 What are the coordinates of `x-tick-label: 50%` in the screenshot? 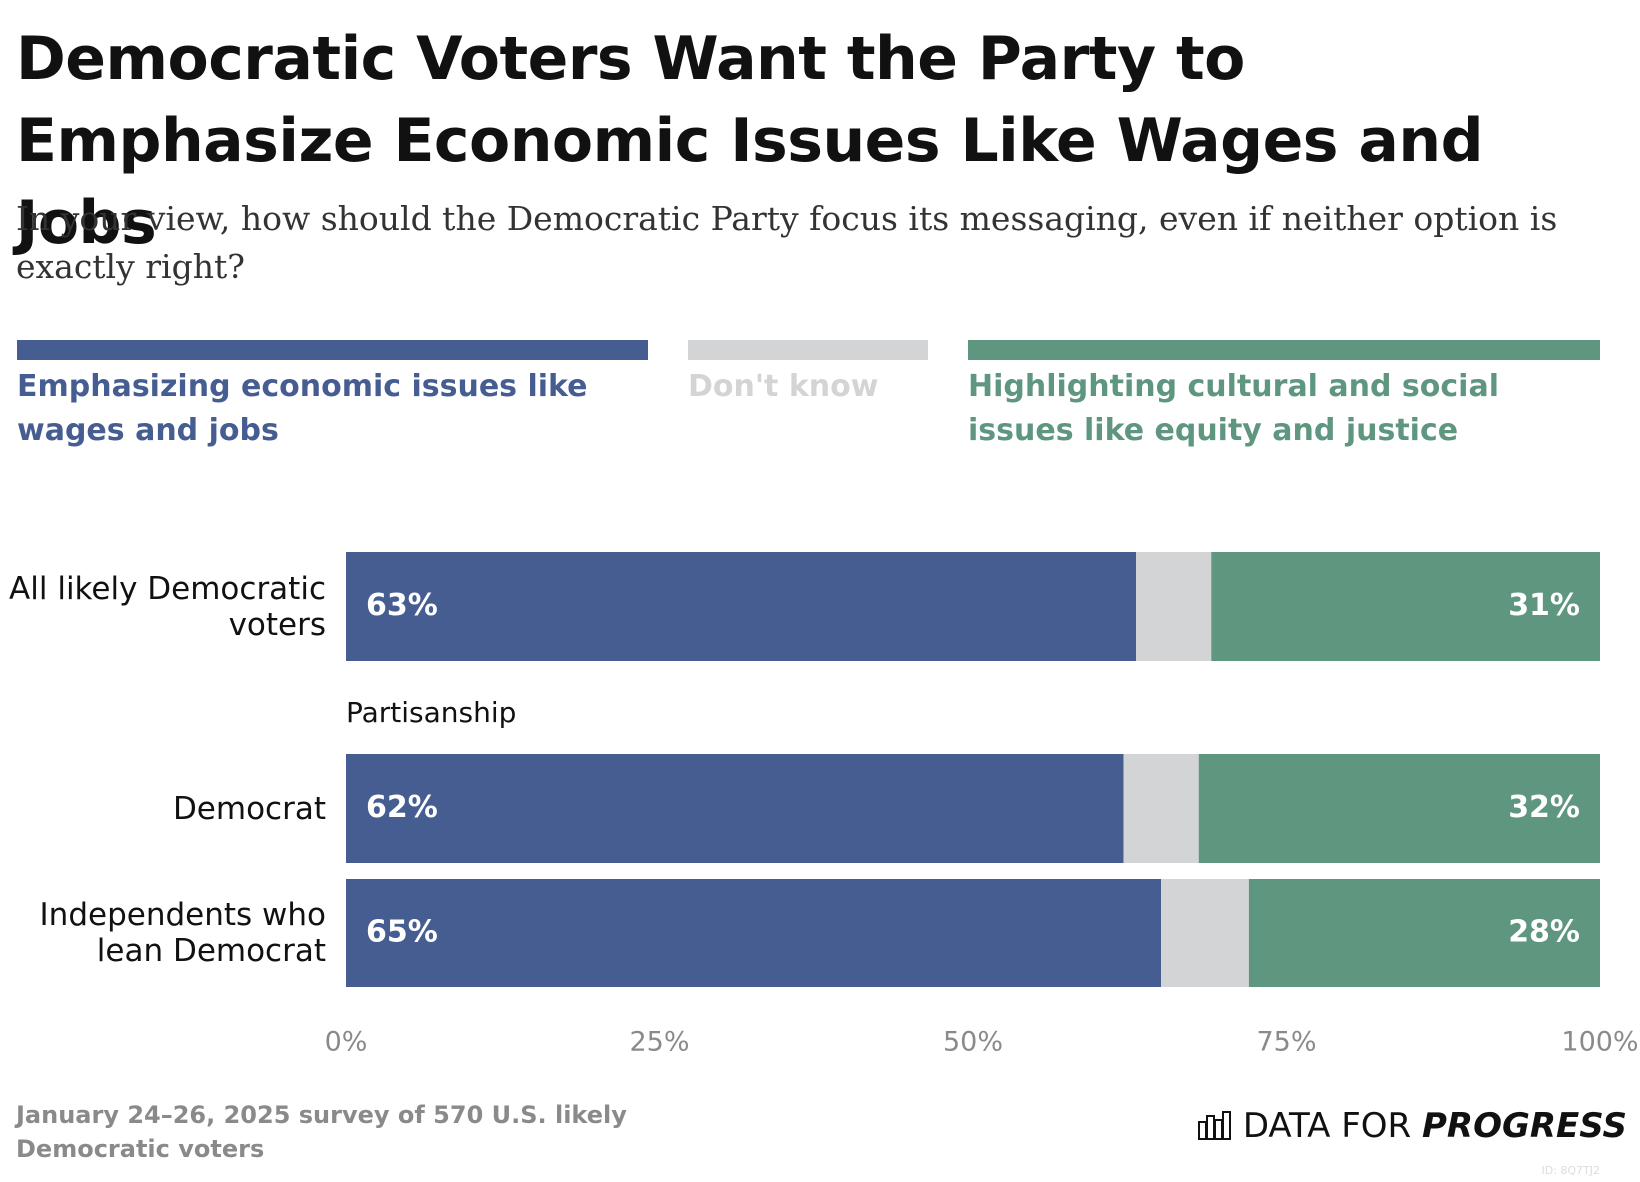 It's located at (973, 1042).